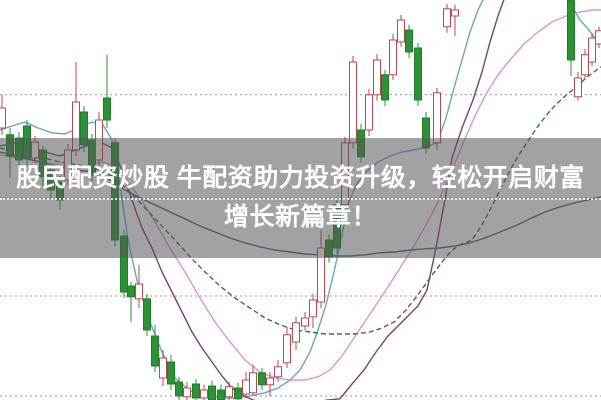 The image size is (601, 400). What do you see at coordinates (300, 217) in the screenshot?
I see `headline-line-2: 增长新篇章！` at bounding box center [300, 217].